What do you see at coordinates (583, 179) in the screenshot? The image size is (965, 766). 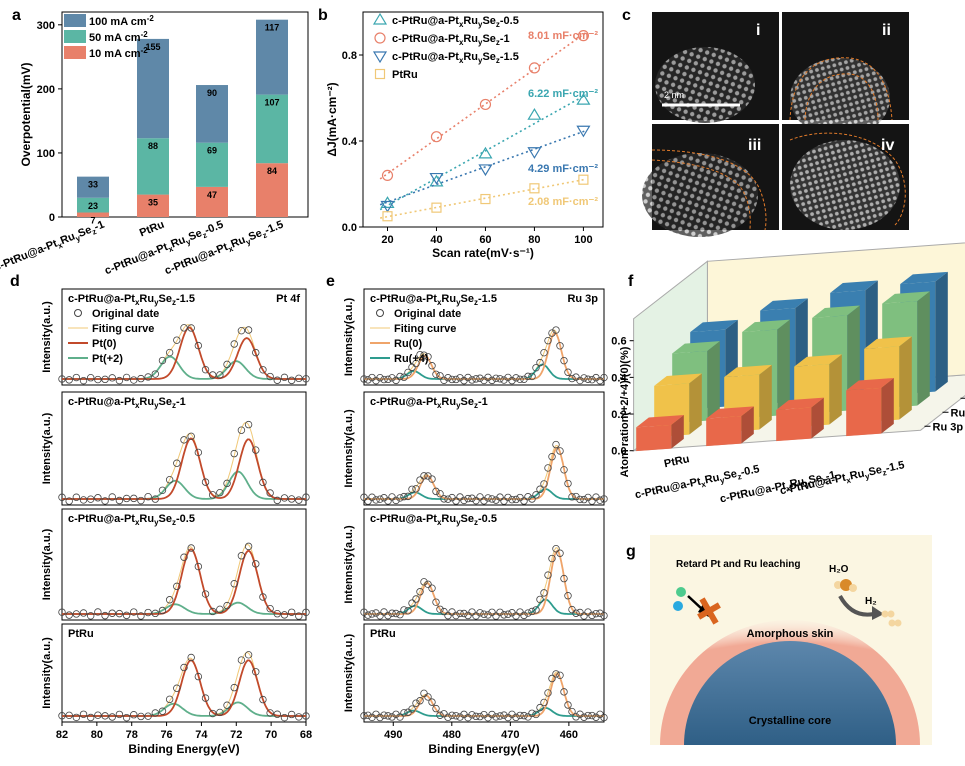 I see `data-point` at bounding box center [583, 179].